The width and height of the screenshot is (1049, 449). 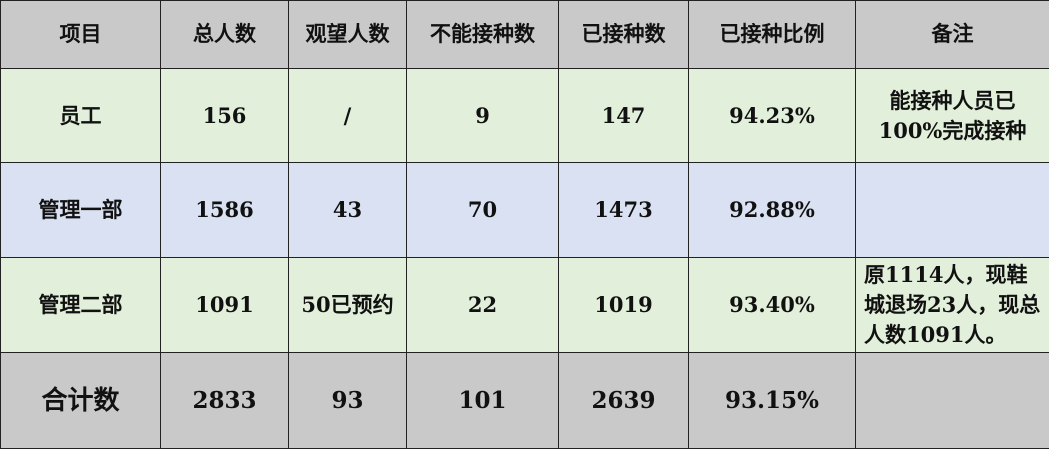 What do you see at coordinates (482, 305) in the screenshot?
I see `cell: 22` at bounding box center [482, 305].